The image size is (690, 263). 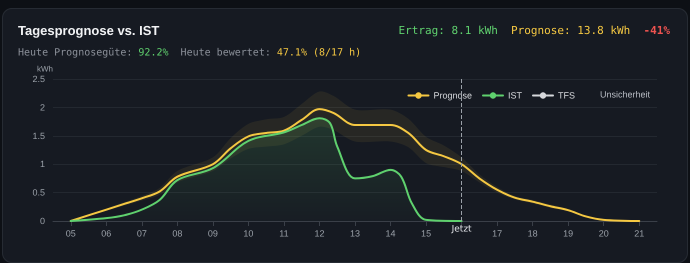 I want to click on text: Prognose: 13.8 kWh, so click(x=570, y=30).